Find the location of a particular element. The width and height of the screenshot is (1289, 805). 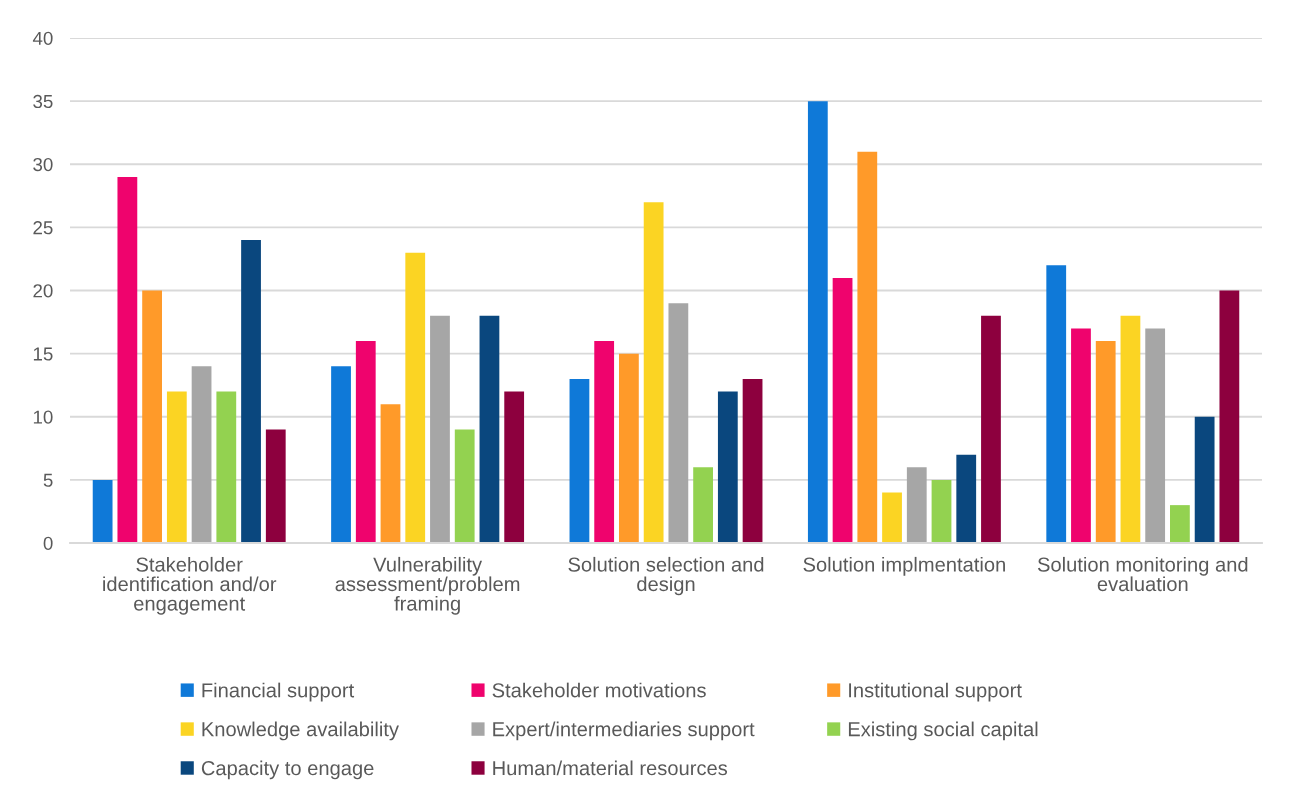

legend-label: Stakeholder motivations is located at coordinates (599, 690).